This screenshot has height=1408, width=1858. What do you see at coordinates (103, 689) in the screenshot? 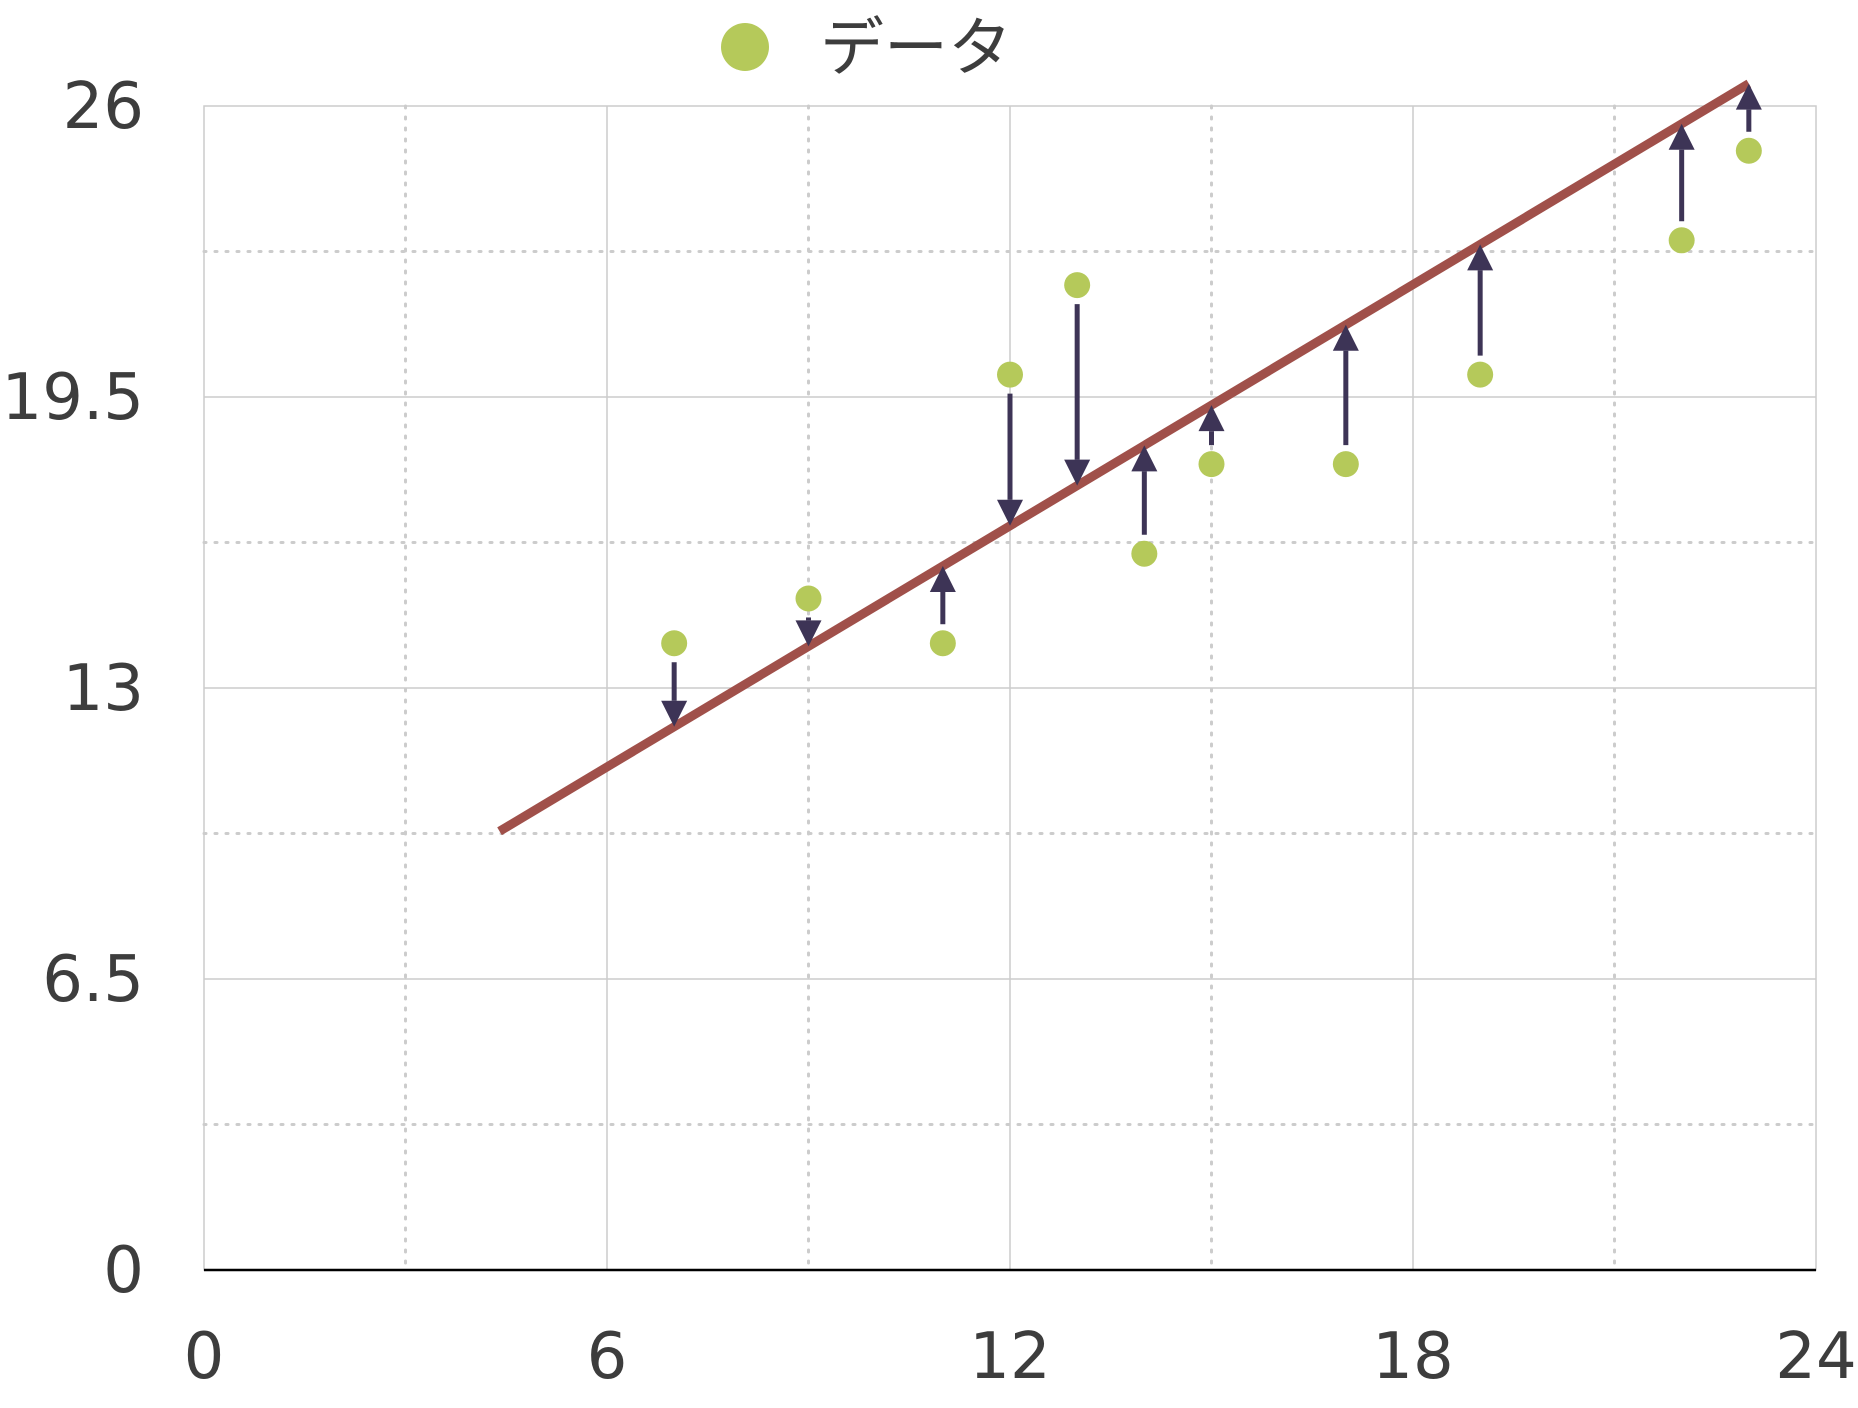
I see `y-tick-label: 13` at bounding box center [103, 689].